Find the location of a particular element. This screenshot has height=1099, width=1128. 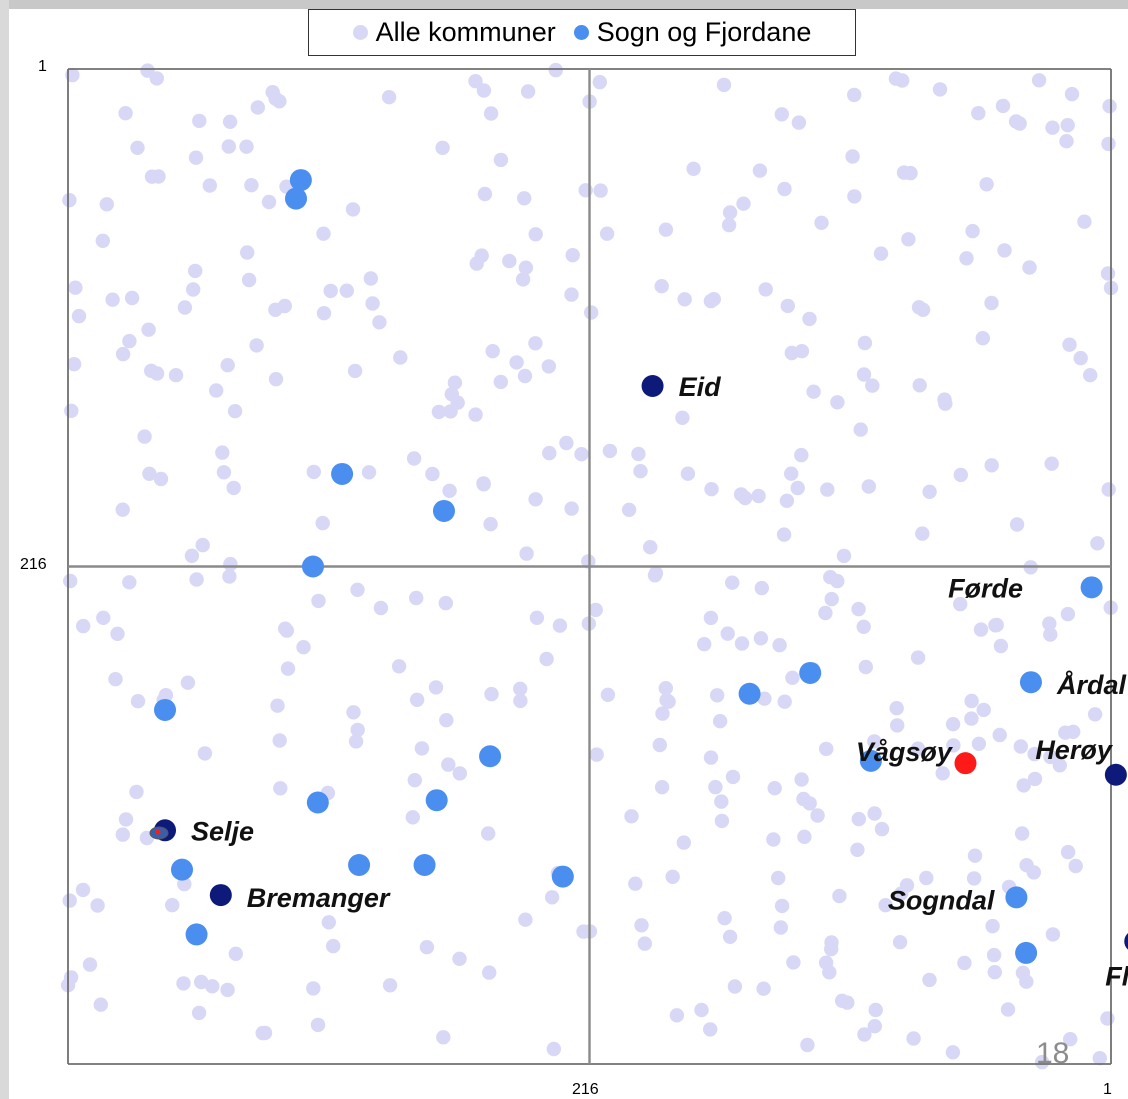

x-tick-right: 1 is located at coordinates (1107, 1089).